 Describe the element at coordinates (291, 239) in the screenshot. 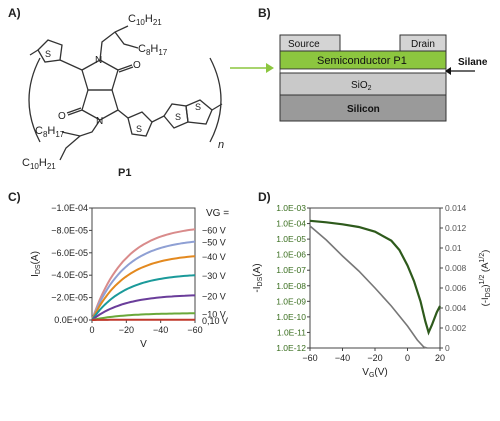

I see `y-left-tick-label: 1.0E-05` at that location.